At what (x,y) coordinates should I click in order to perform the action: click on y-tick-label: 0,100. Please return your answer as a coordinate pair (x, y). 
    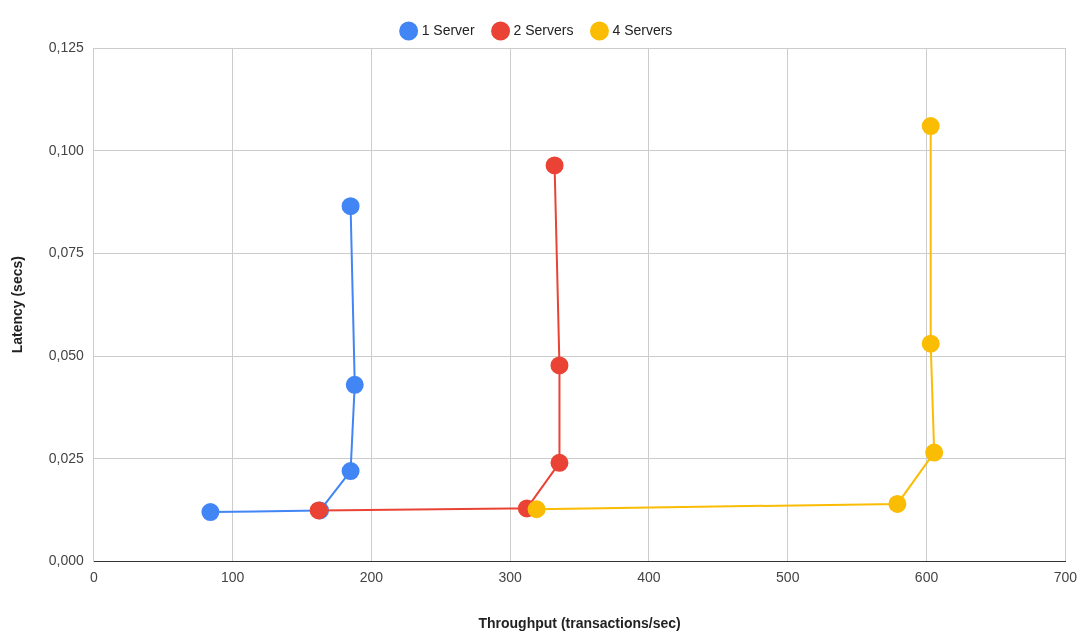
    Looking at the image, I should click on (66, 149).